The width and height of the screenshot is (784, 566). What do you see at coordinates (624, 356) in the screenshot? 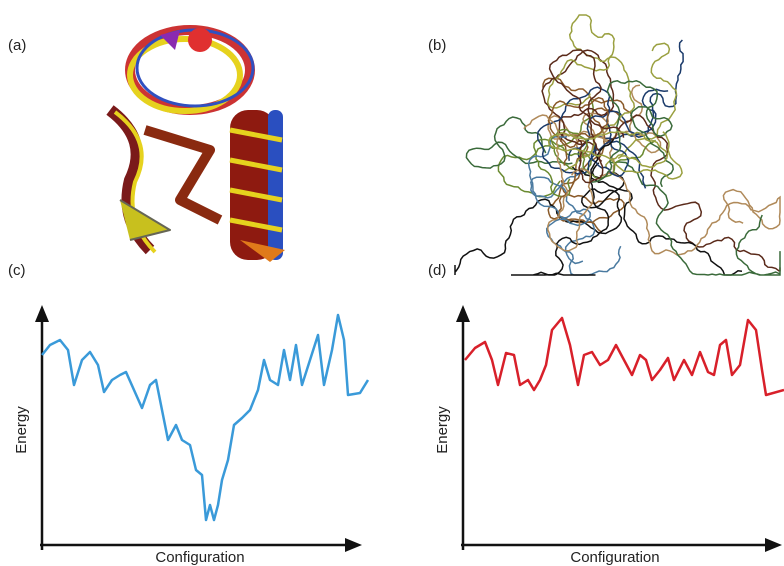
I see `energy-curve` at bounding box center [624, 356].